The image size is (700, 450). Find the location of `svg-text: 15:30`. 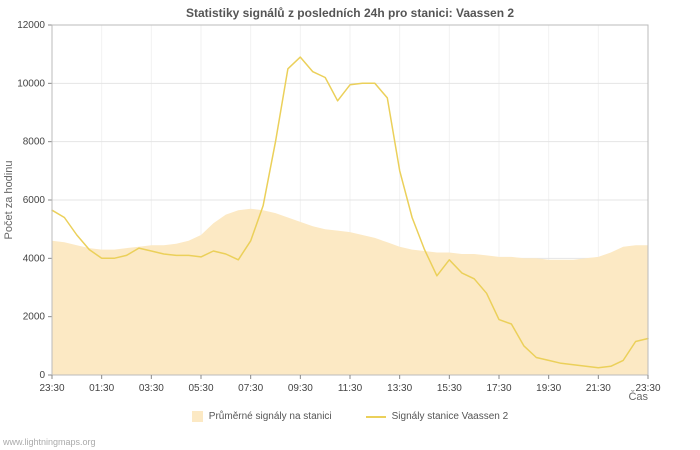

svg-text: 15:30 is located at coordinates (449, 388).